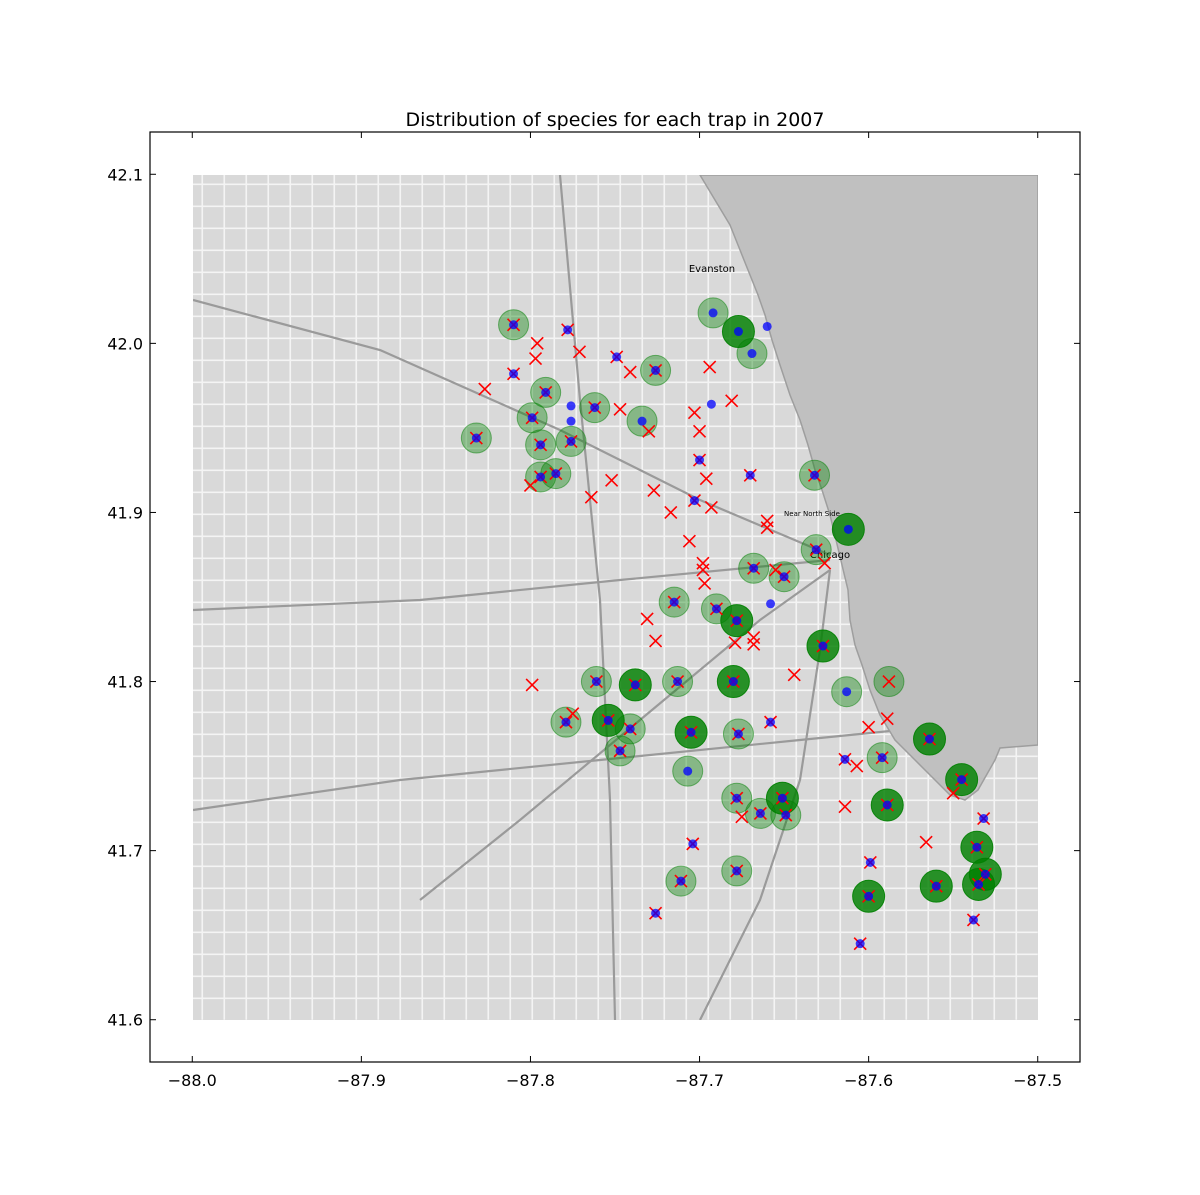 The height and width of the screenshot is (1195, 1200). What do you see at coordinates (125, 174) in the screenshot?
I see `y-tick-label: 42.1` at bounding box center [125, 174].